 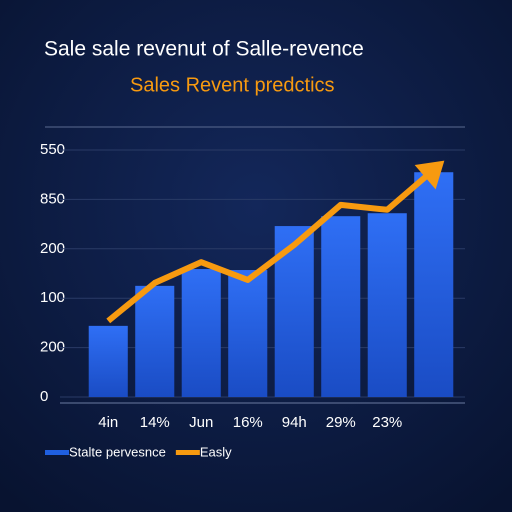 I want to click on y-tick-label: 550, so click(x=52, y=149).